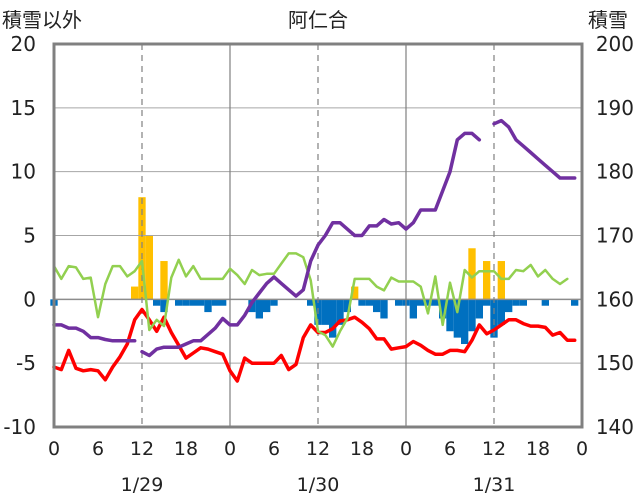  What do you see at coordinates (19, 427) in the screenshot?
I see `left-tick-label: -10` at bounding box center [19, 427].